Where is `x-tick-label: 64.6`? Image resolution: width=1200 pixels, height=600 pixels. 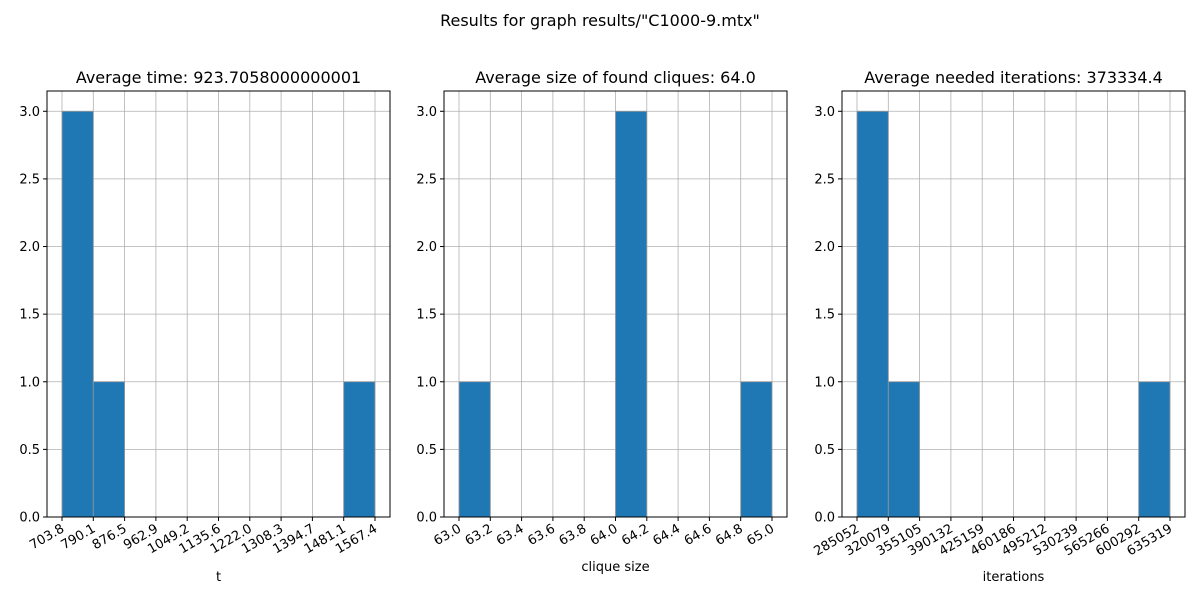 x-tick-label: 64.6 is located at coordinates (698, 534).